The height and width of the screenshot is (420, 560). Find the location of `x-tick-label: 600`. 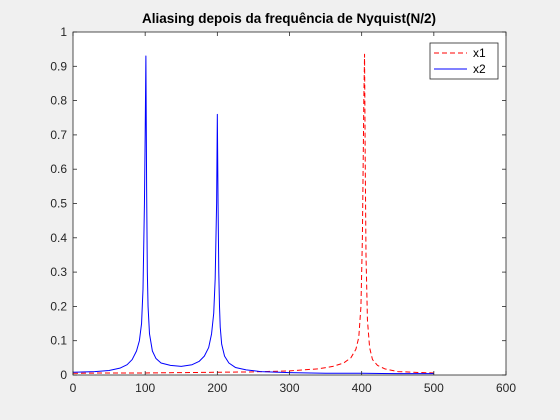

x-tick-label: 600 is located at coordinates (506, 388).